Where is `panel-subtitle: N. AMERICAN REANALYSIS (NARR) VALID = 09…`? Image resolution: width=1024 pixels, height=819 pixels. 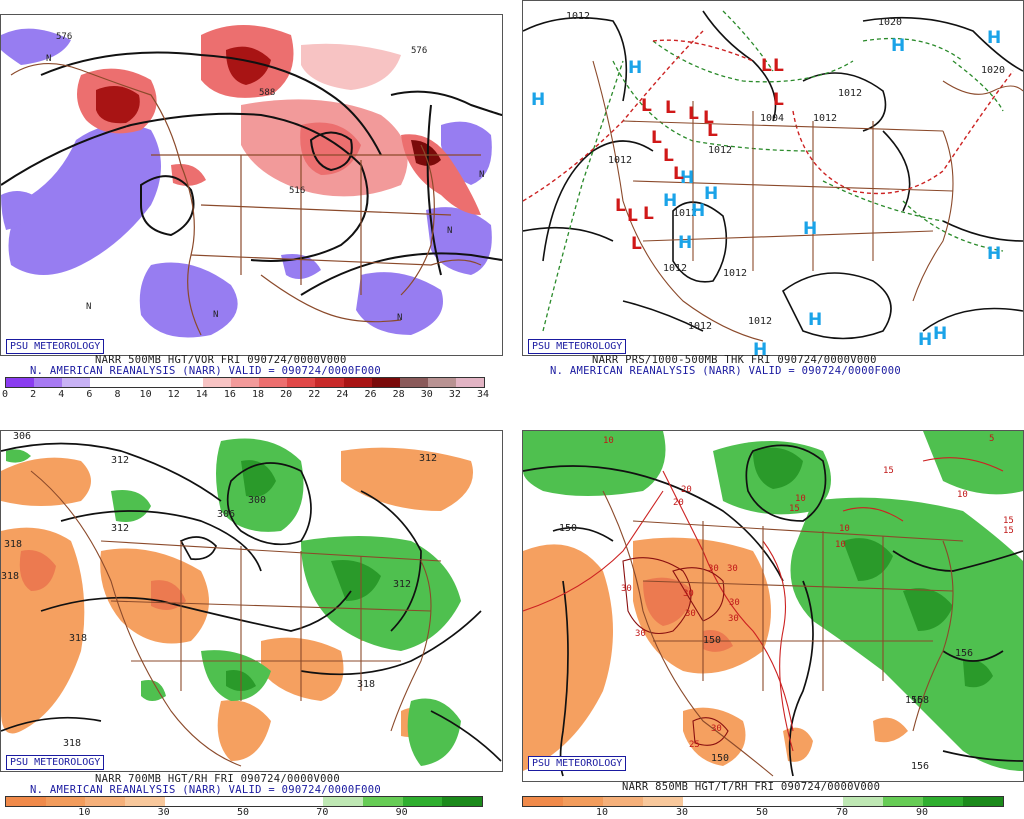
panel-subtitle: N. AMERICAN REANALYSIS (NARR) VALID = 09… is located at coordinates (205, 790).